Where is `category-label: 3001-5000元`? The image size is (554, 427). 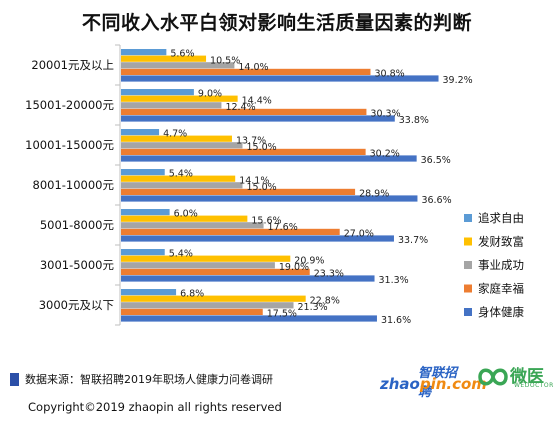 category-label: 3001-5000元 is located at coordinates (77, 265).